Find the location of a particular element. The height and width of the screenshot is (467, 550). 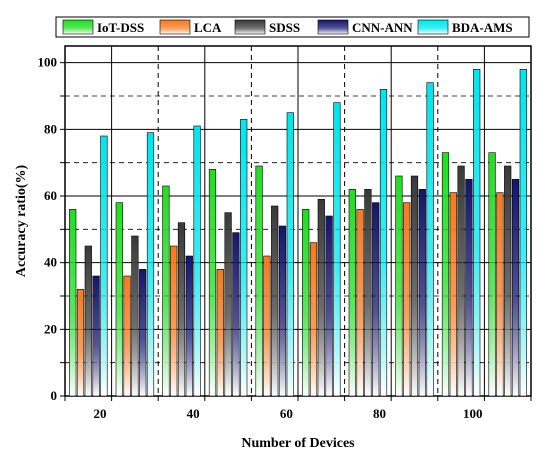

legend-label: BDA-AMS is located at coordinates (482, 27).